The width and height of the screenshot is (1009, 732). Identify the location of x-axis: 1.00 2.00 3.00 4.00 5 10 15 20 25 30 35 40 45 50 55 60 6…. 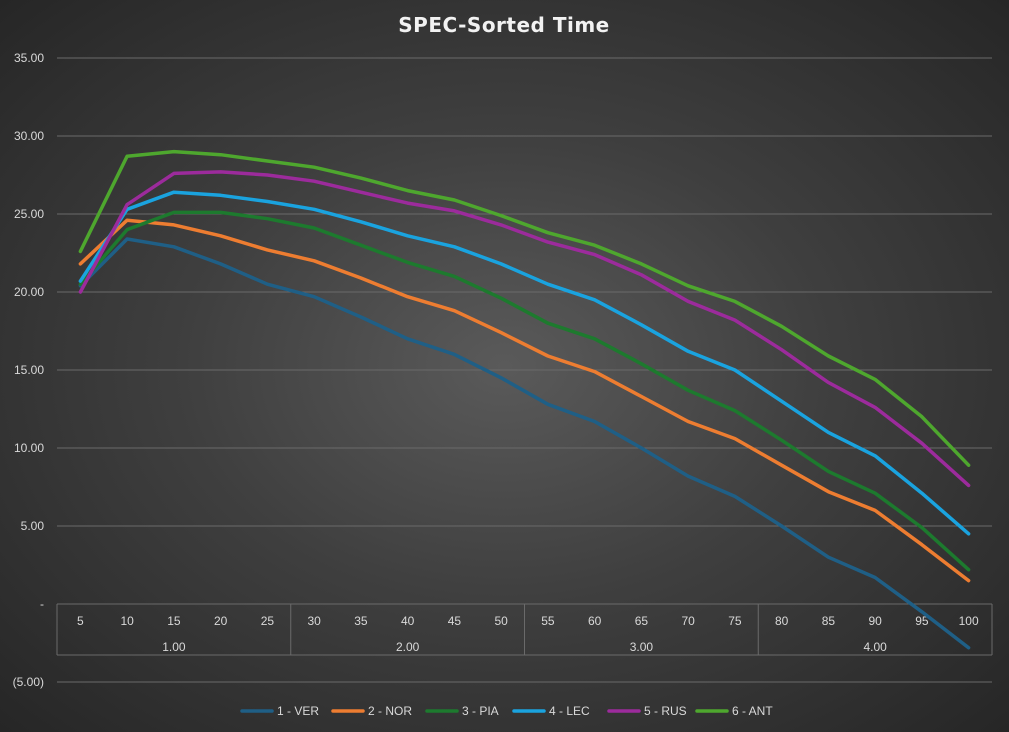
(528, 634).